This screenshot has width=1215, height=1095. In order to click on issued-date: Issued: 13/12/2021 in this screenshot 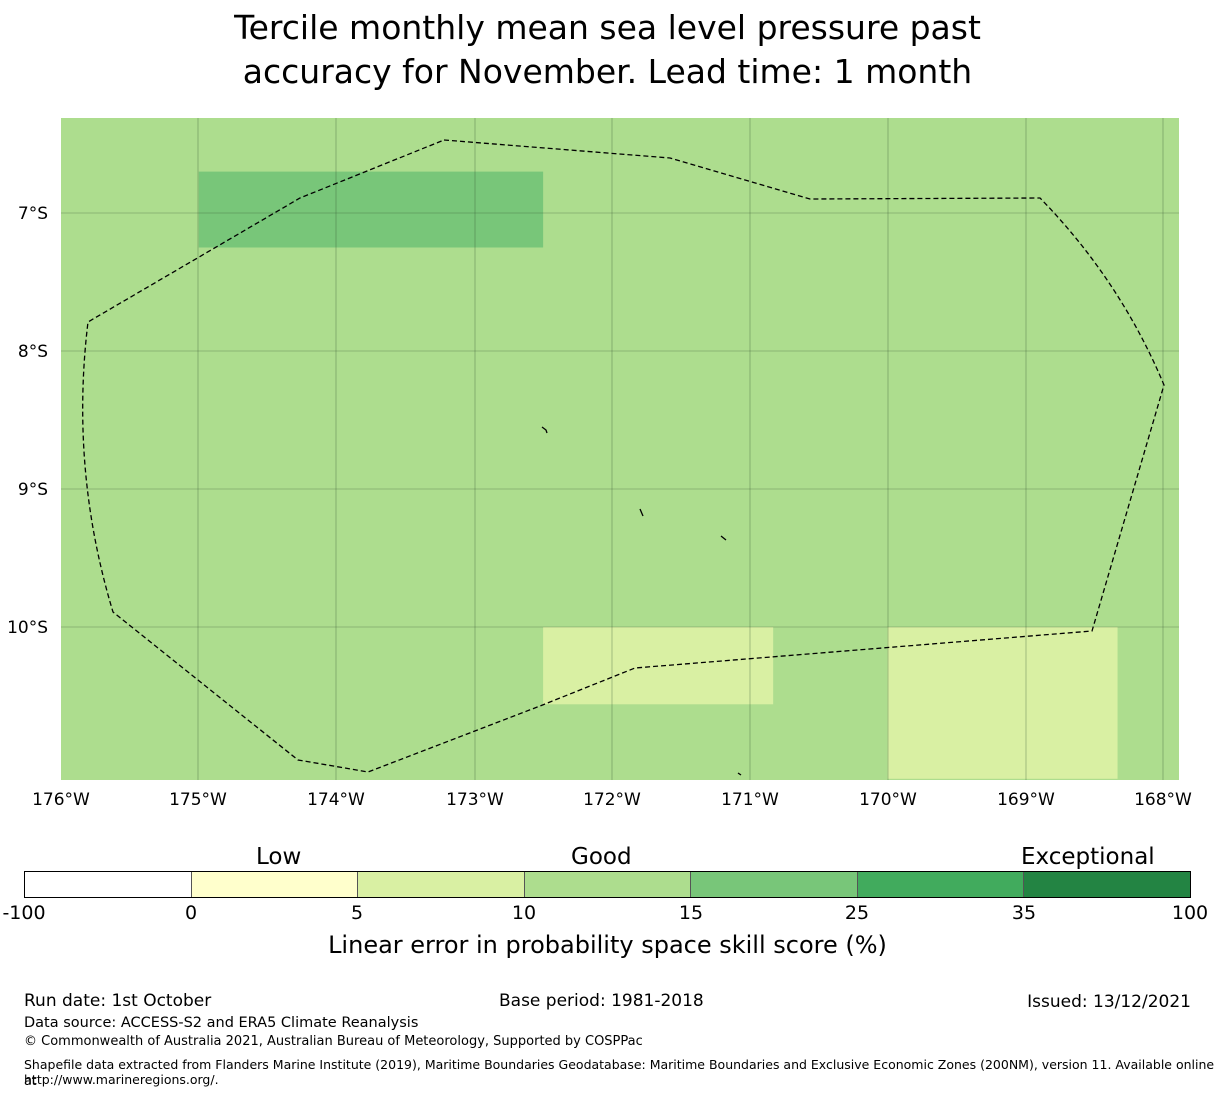, I will do `click(1109, 1002)`.